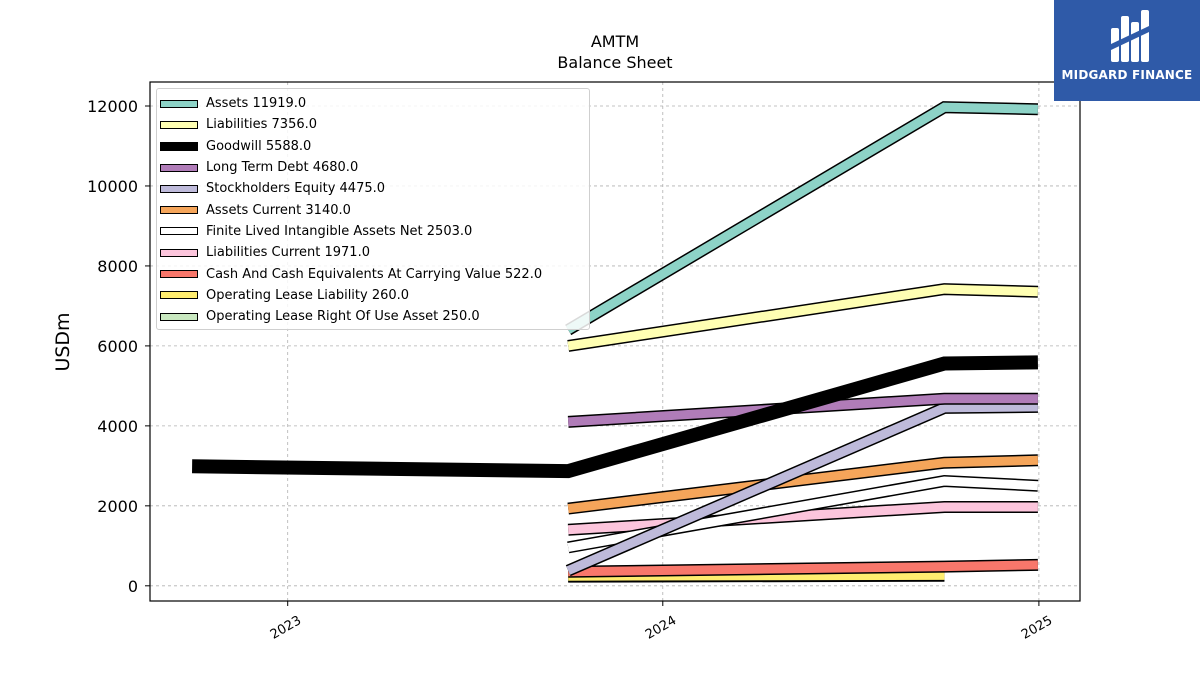 This screenshot has width=1200, height=675. Describe the element at coordinates (614, 62) in the screenshot. I see `chart-subtitle: Balance Sheet` at that location.